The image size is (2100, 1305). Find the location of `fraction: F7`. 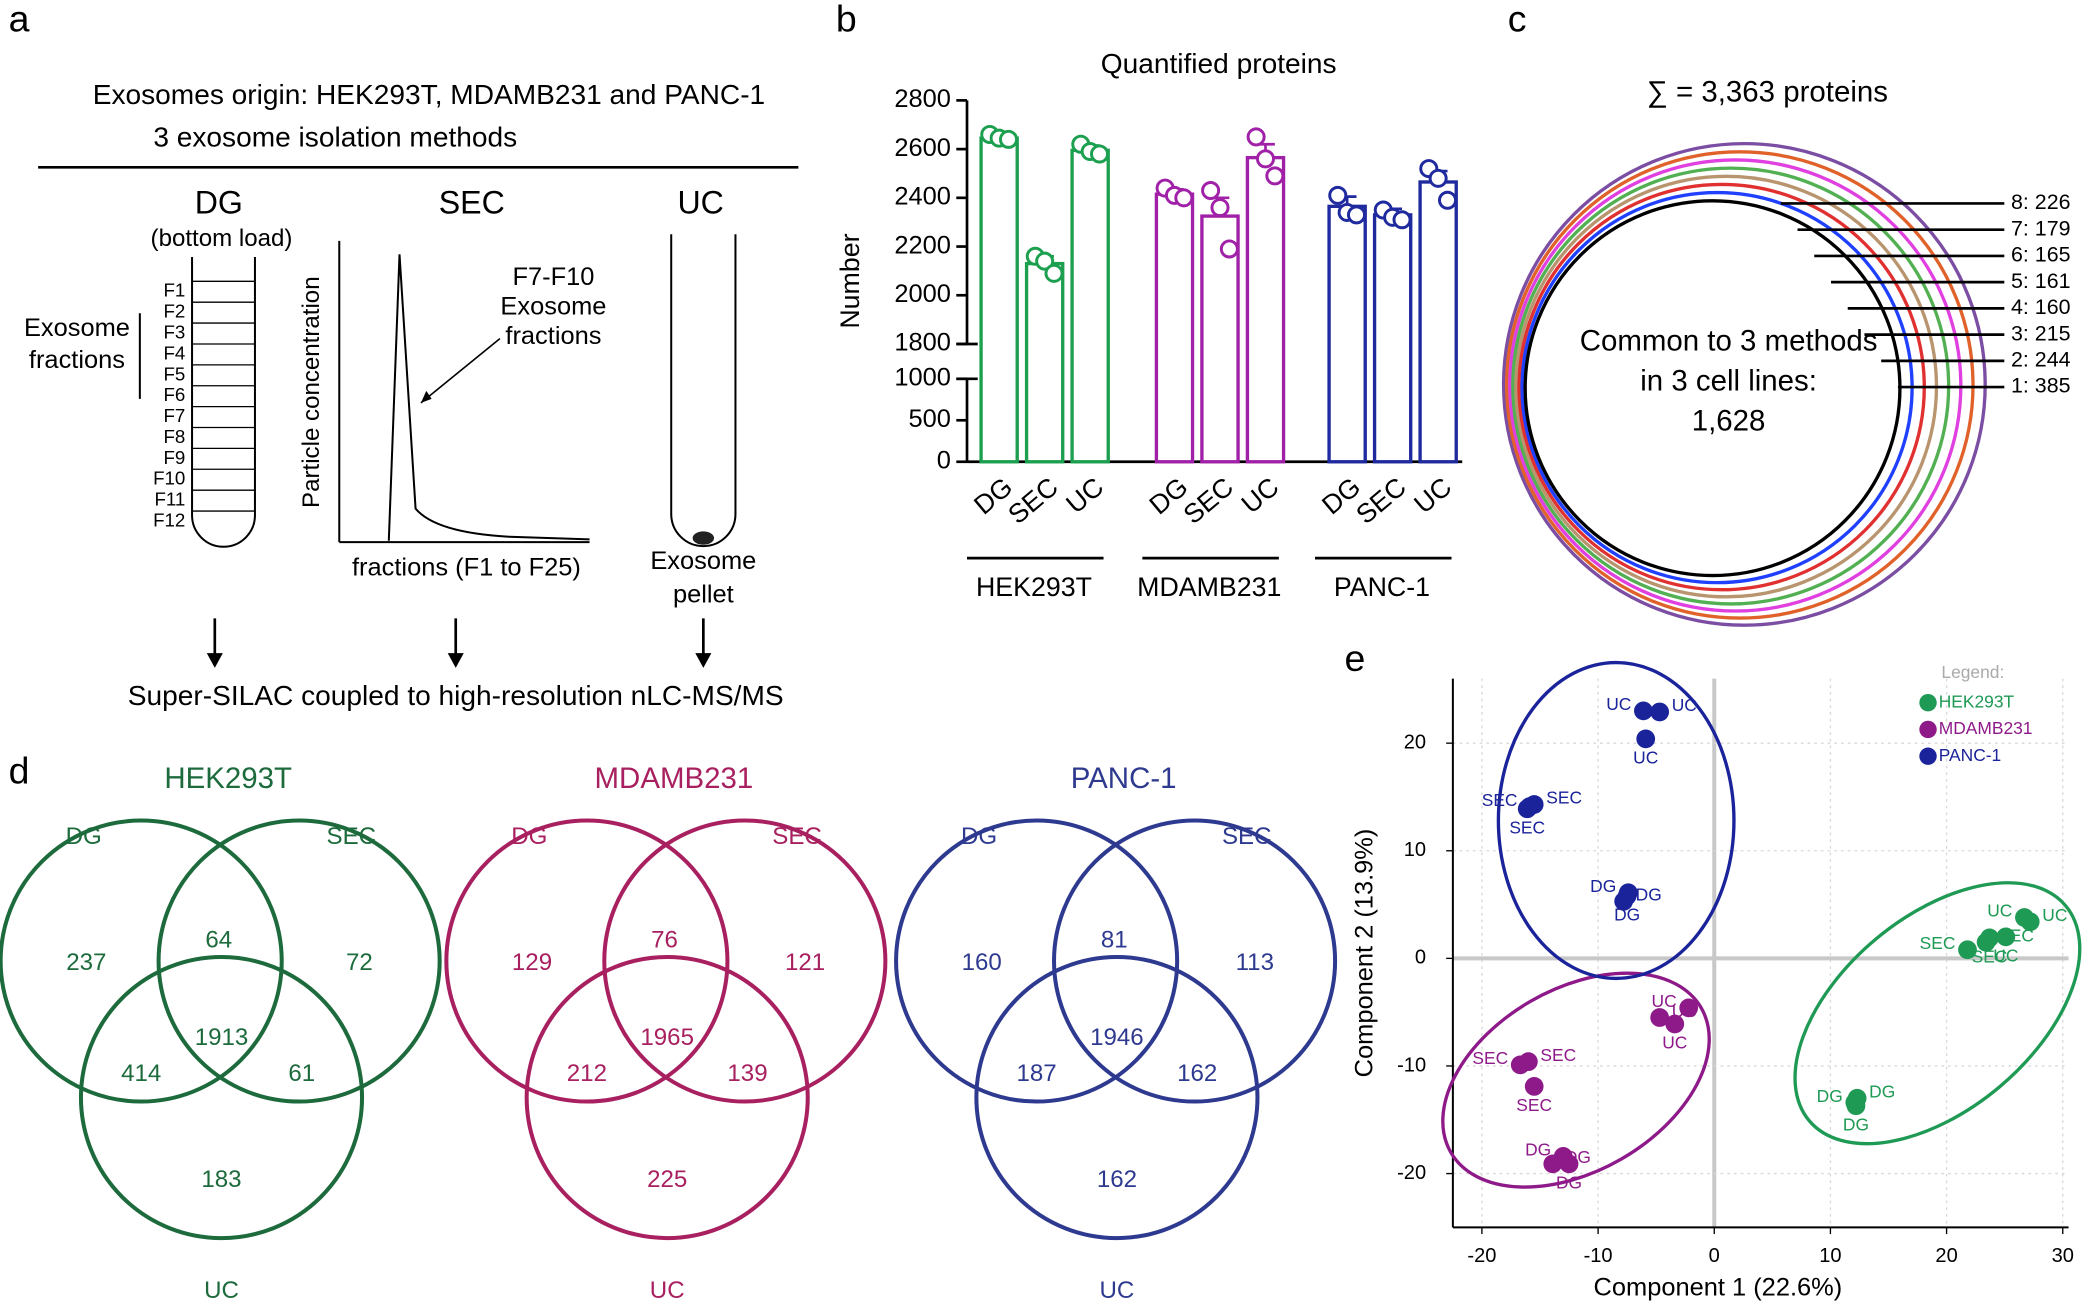

fraction: F7 is located at coordinates (174, 415).